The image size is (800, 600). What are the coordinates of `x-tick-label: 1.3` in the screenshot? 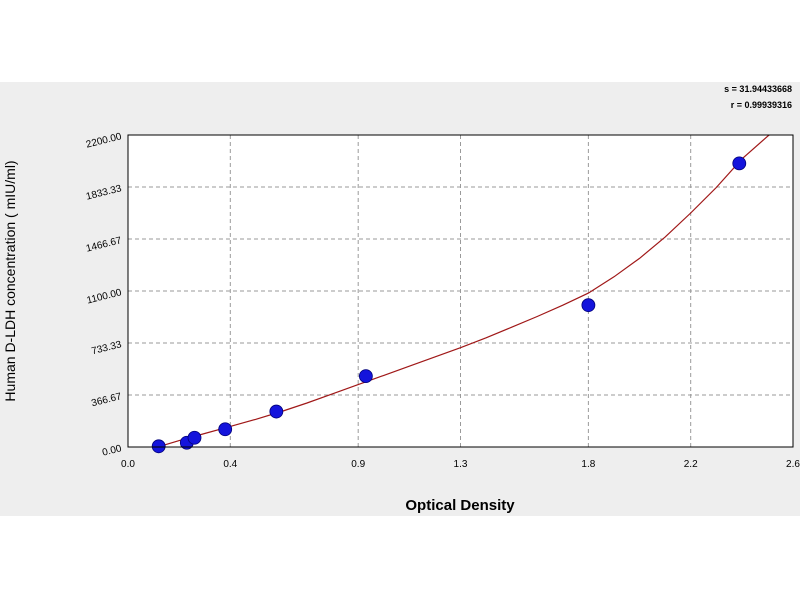 It's located at (461, 464).